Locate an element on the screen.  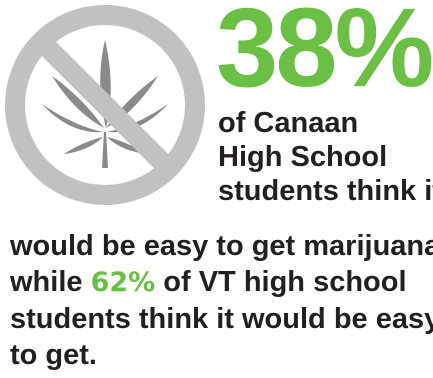
stat-description-right: of Canaan High School students think it is located at coordinates (325, 157).